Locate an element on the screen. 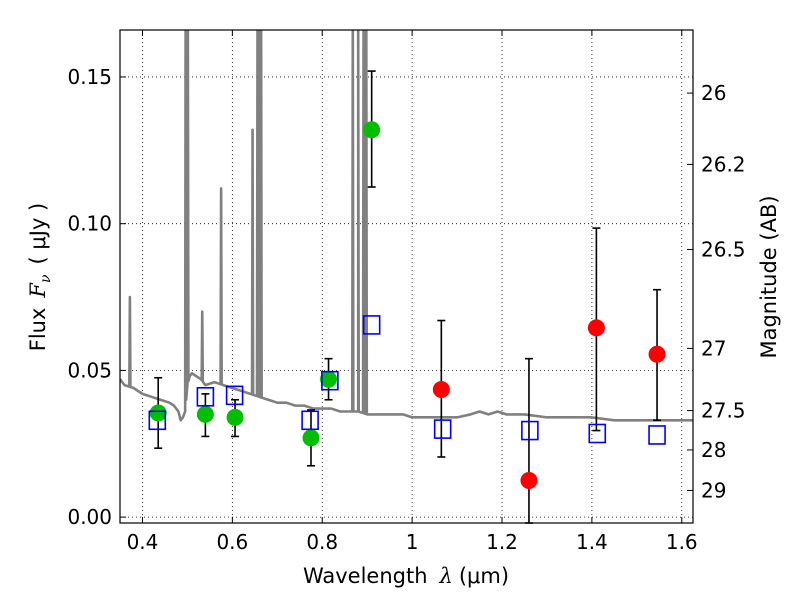 This screenshot has width=800, height=600. y2-tick-label: 28 is located at coordinates (713, 450).